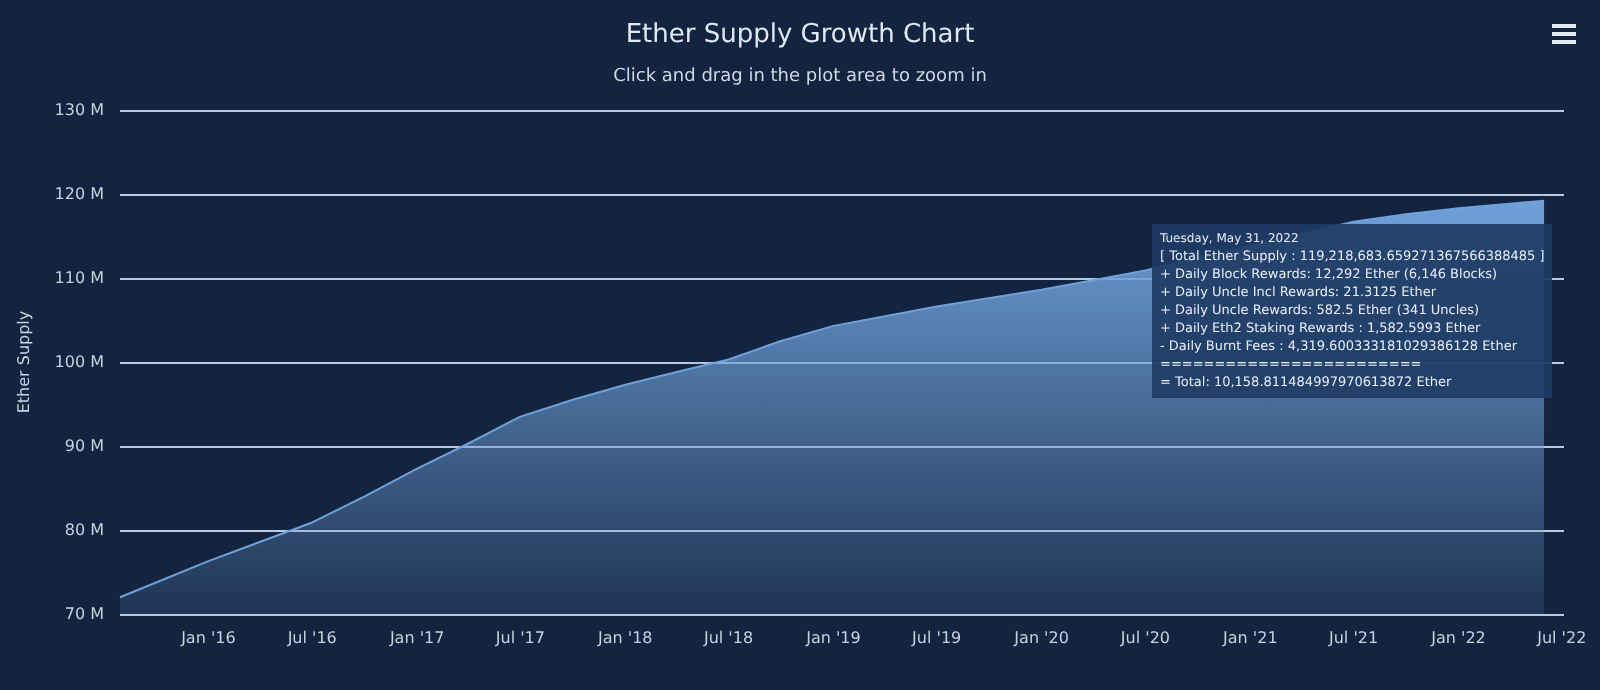 This screenshot has height=690, width=1600. Describe the element at coordinates (727, 638) in the screenshot. I see `x-tick-label: Jul '18` at that location.